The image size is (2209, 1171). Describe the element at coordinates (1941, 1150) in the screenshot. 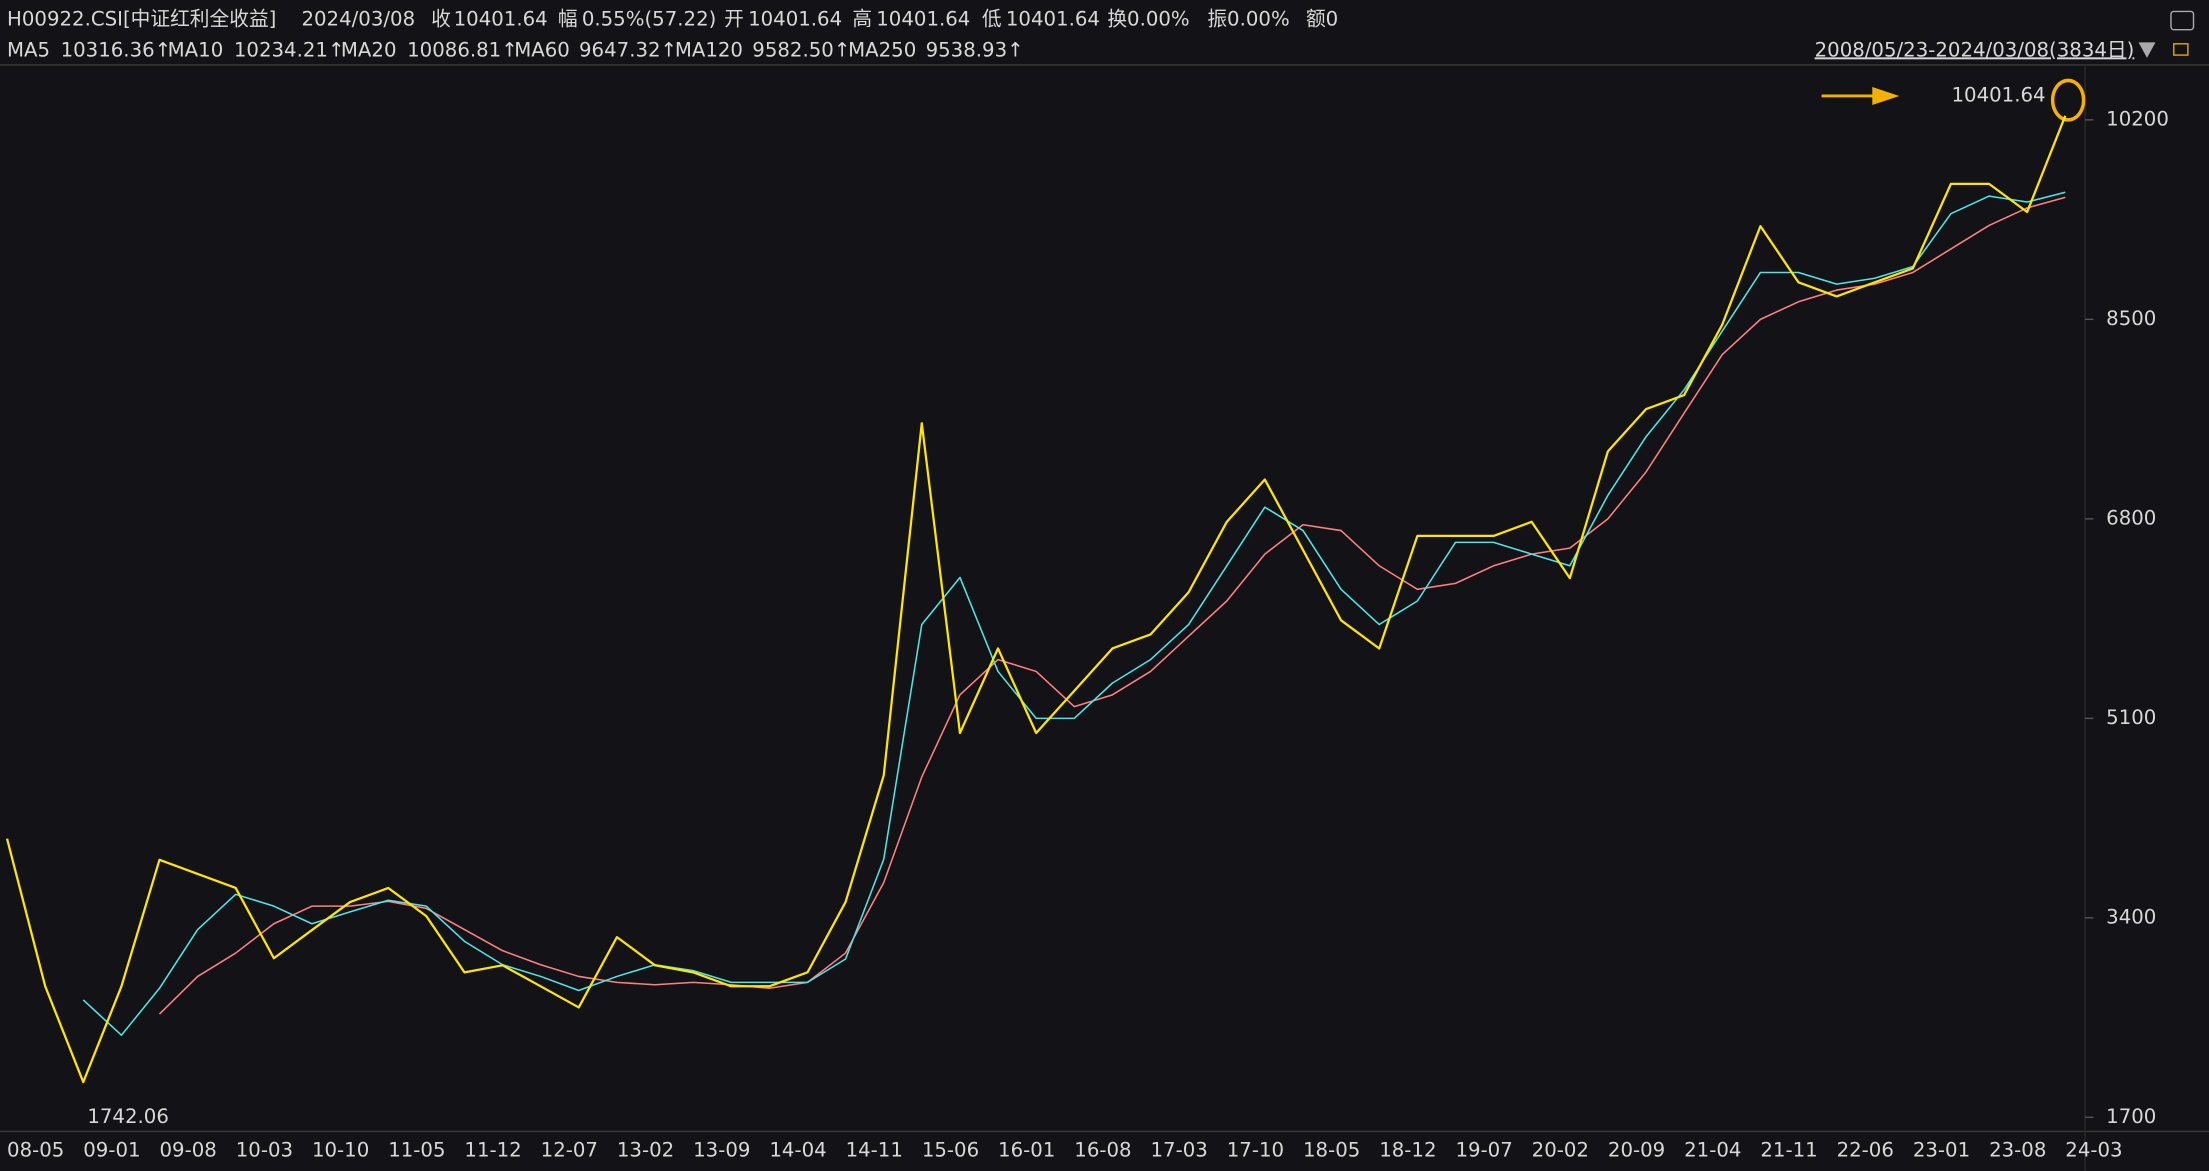

I see `x-tick-label: 23-01` at that location.